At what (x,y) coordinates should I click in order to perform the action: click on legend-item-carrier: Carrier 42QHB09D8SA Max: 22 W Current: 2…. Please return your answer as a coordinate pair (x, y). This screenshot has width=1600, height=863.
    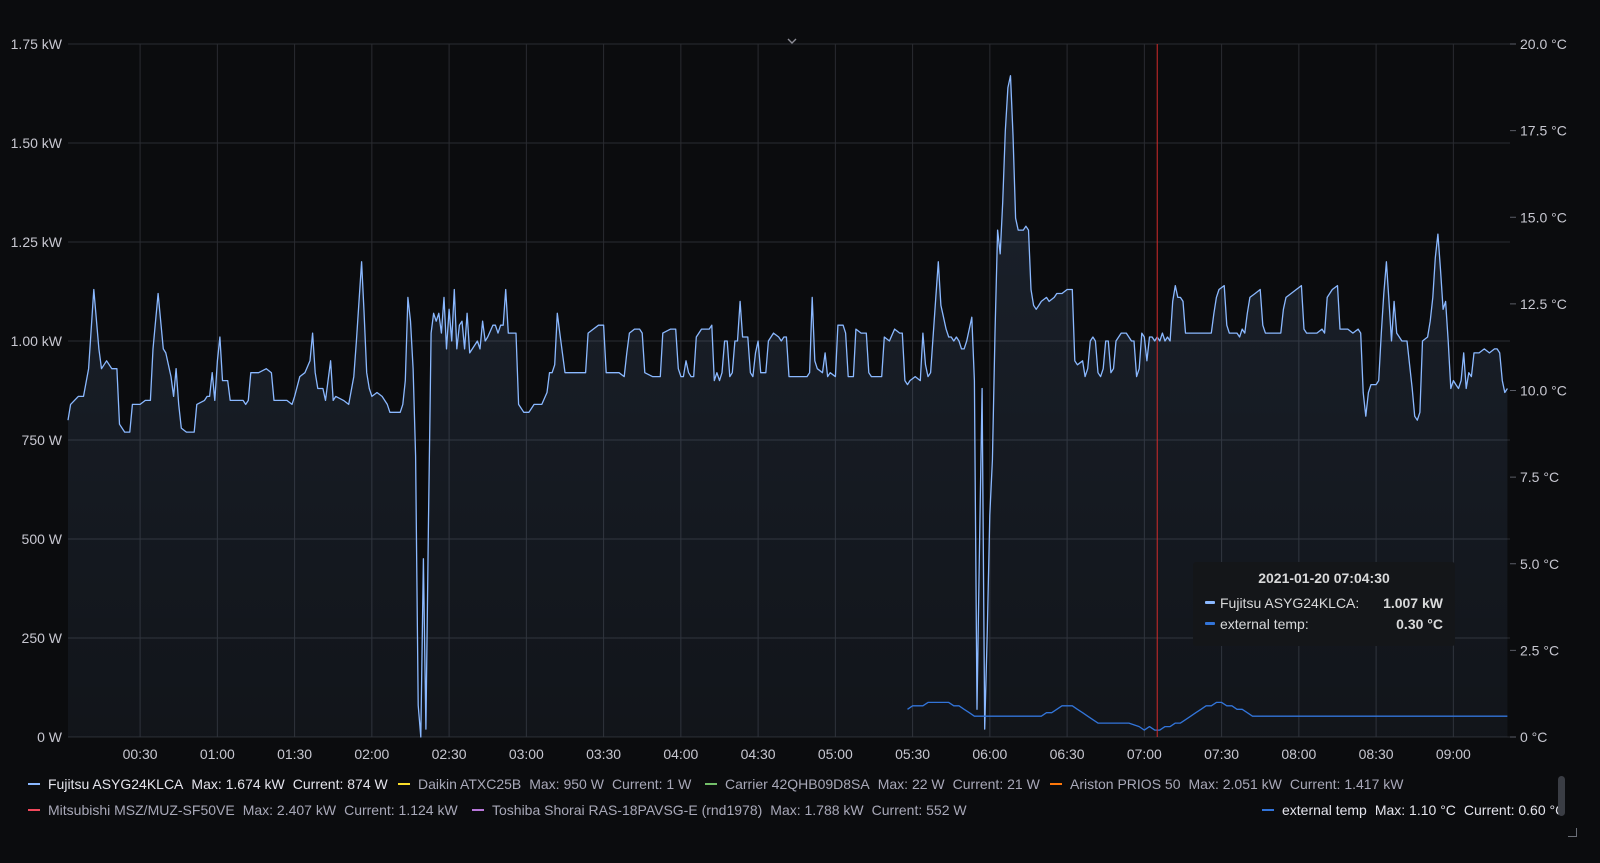
    Looking at the image, I should click on (876, 784).